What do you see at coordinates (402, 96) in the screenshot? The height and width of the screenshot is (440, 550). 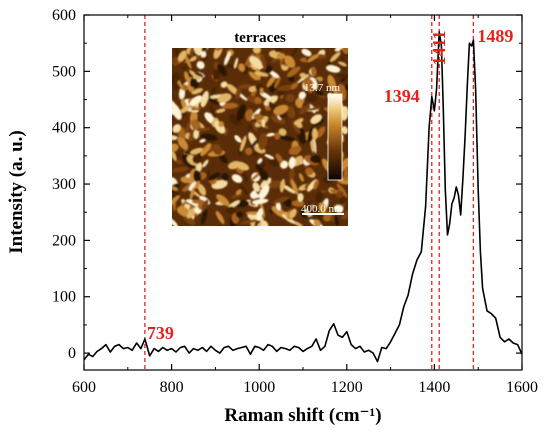 I see `peak-label-1394: 1394` at bounding box center [402, 96].